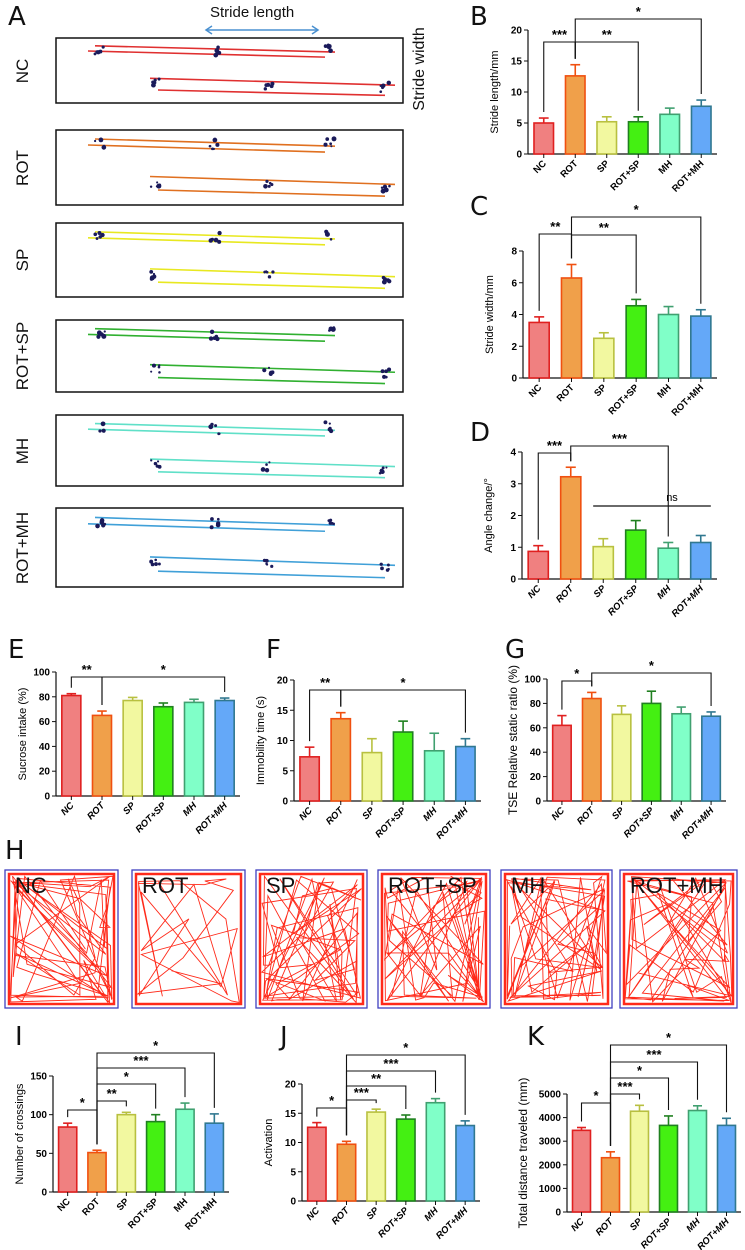 The image size is (745, 1250). Describe the element at coordinates (489, 515) in the screenshot. I see `y-axis-label: Angle change/°` at that location.